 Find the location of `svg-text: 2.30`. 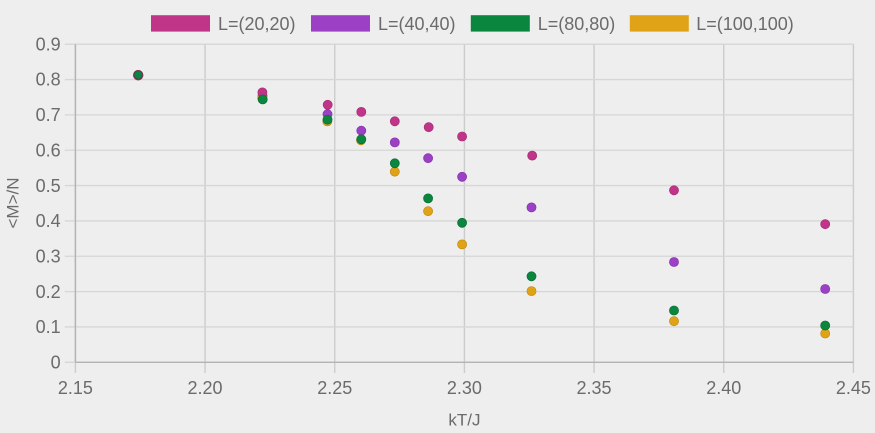

svg-text: 2.30 is located at coordinates (464, 388).